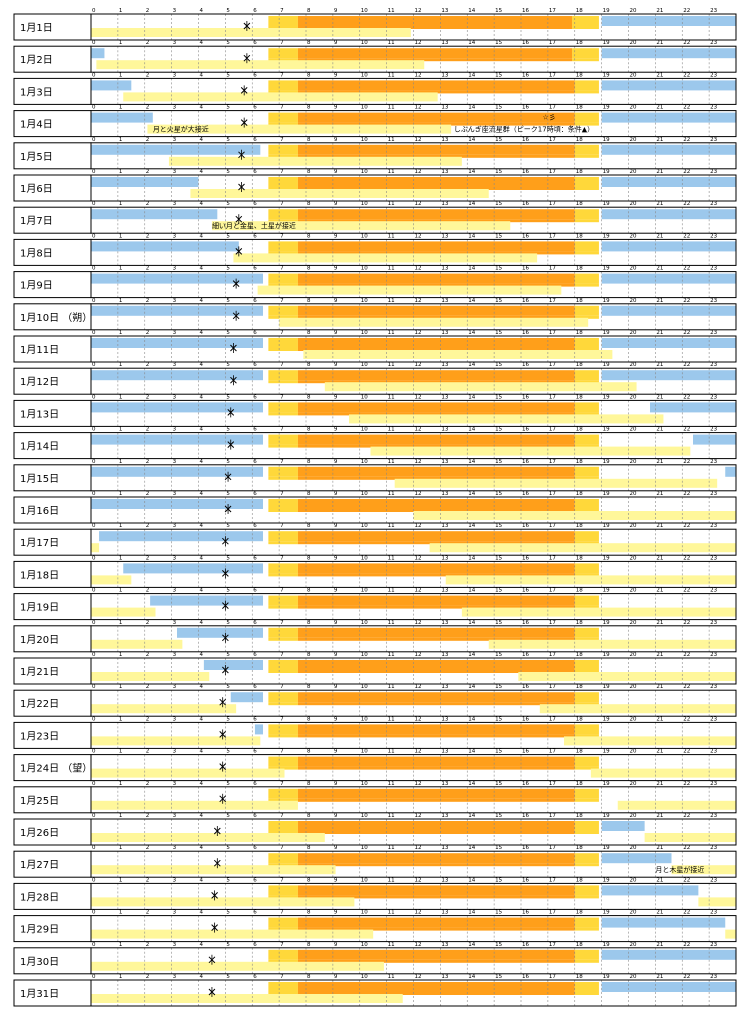  What do you see at coordinates (36, 125) in the screenshot?
I see `date-label: 1月4日` at bounding box center [36, 125].